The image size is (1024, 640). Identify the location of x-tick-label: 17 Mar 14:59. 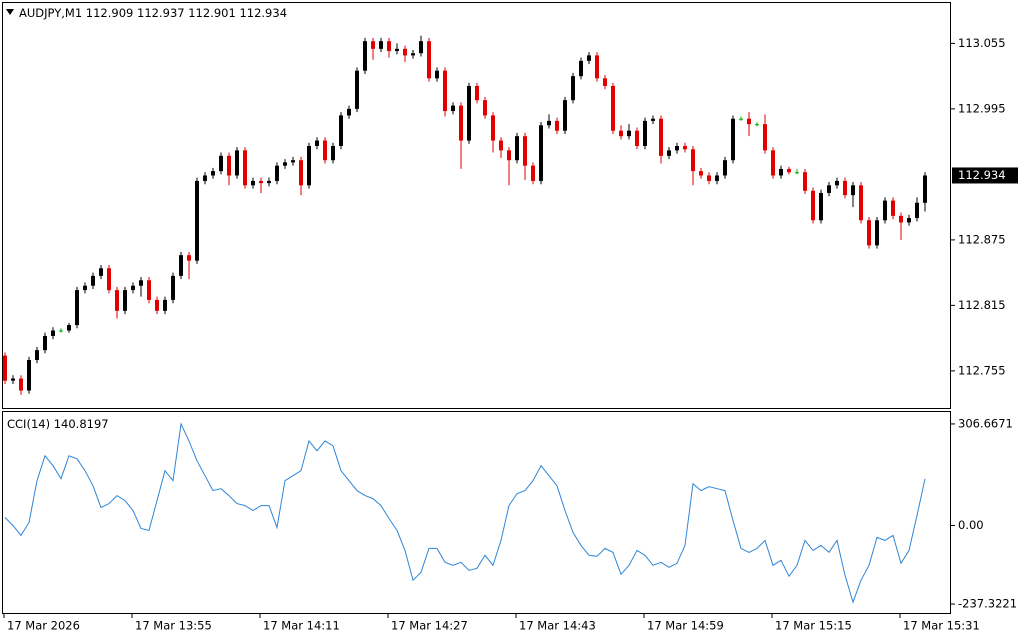
(685, 626).